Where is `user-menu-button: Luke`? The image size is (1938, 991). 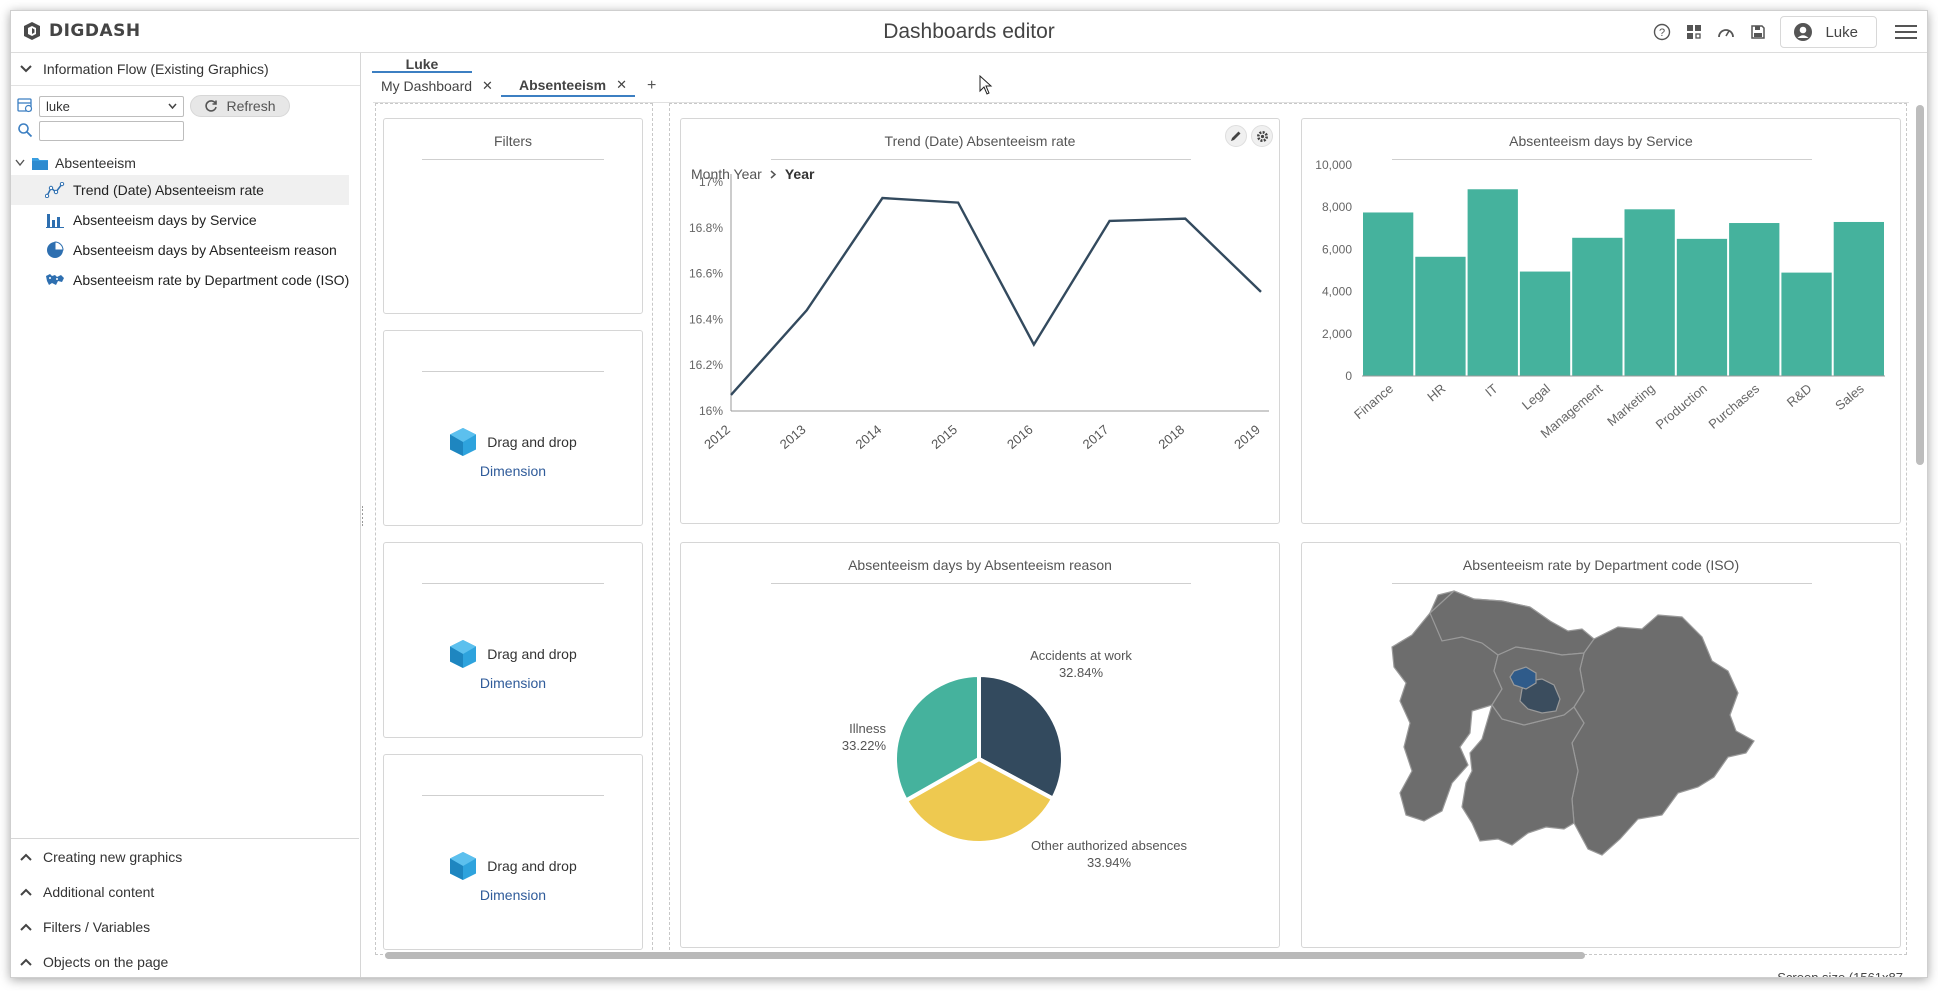
user-menu-button: Luke is located at coordinates (1828, 32).